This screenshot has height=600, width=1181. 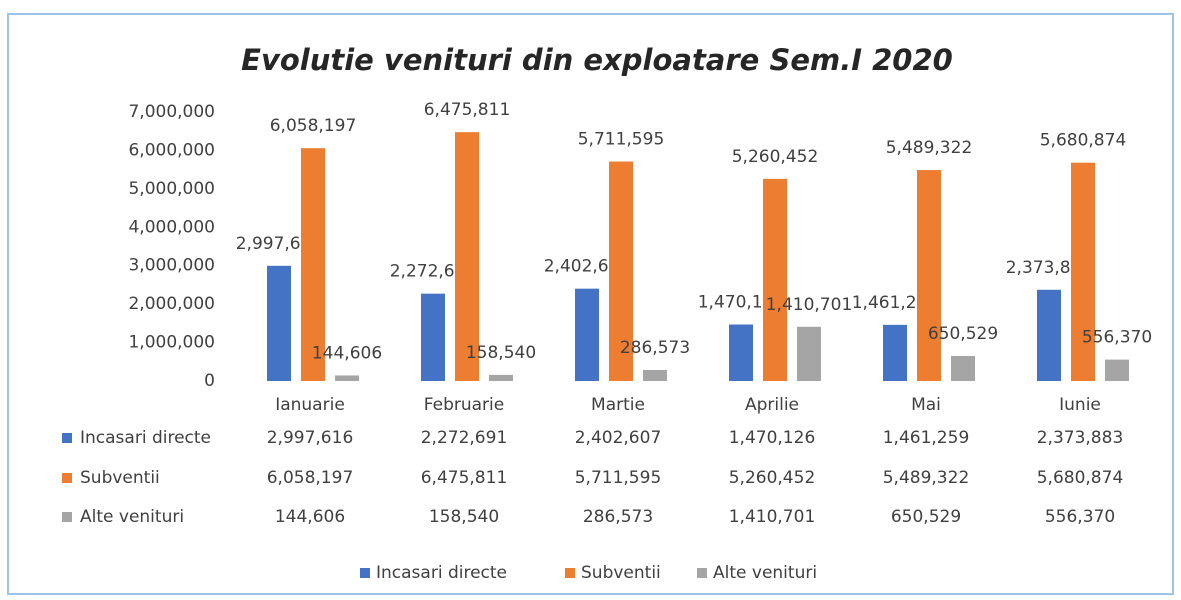 I want to click on table-cell: 2,272,691, so click(x=464, y=438).